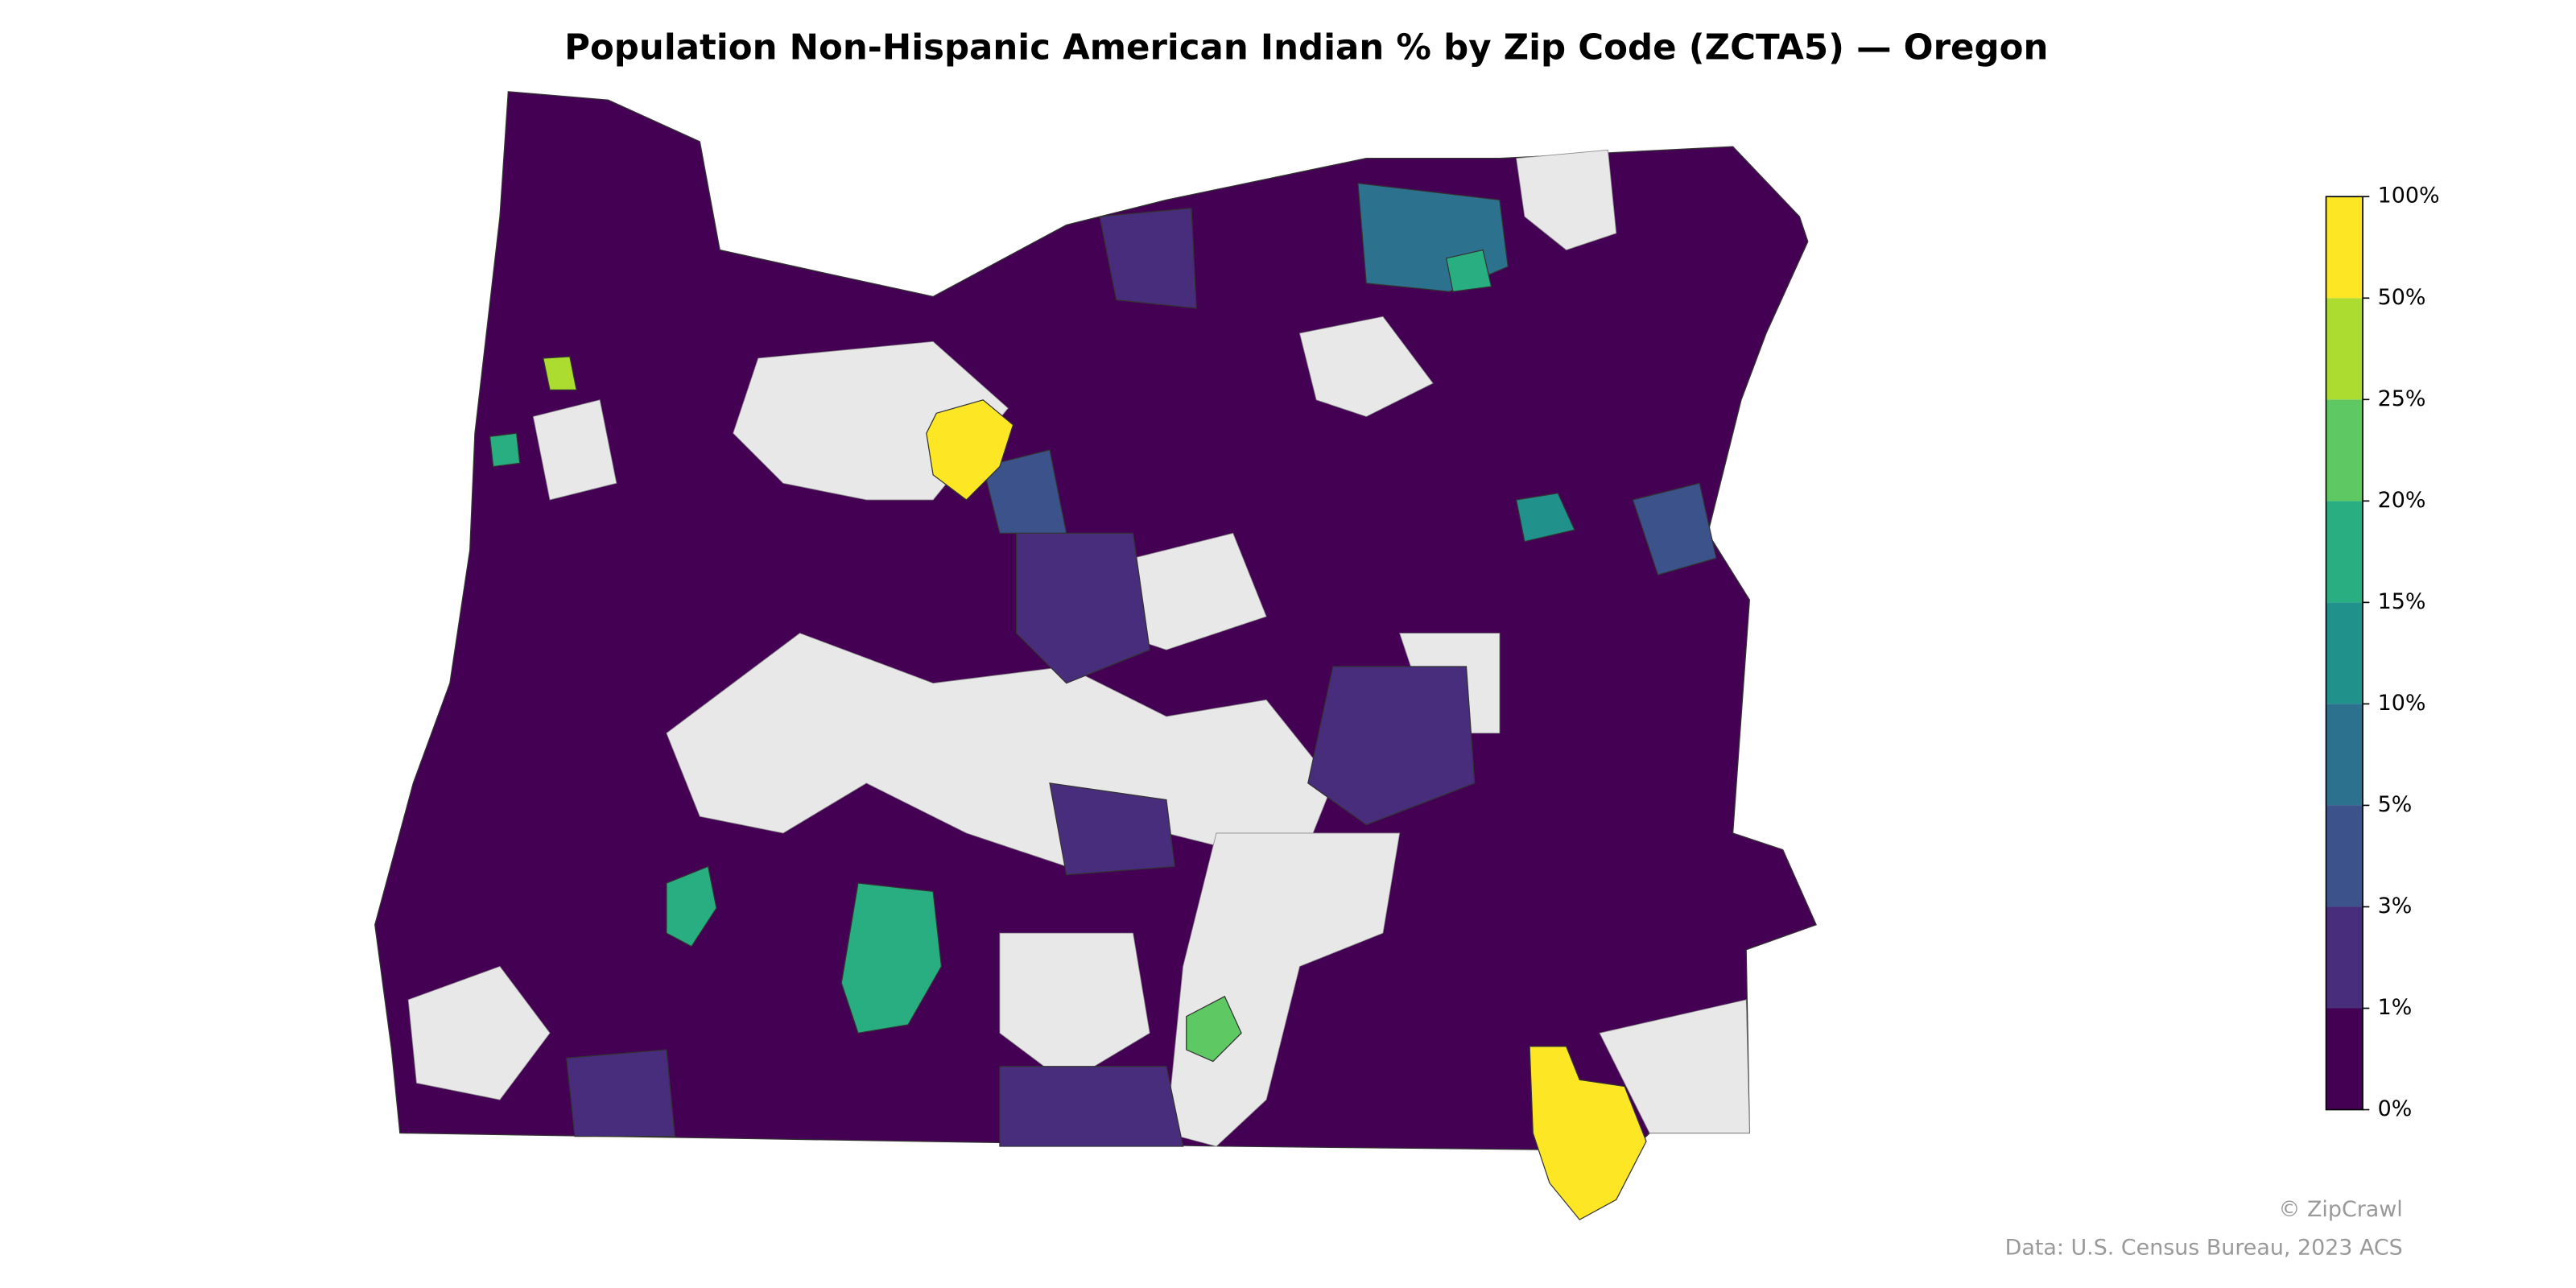 The width and height of the screenshot is (2576, 1288). Describe the element at coordinates (2395, 1007) in the screenshot. I see `colorbar-tick-label: 1%` at that location.